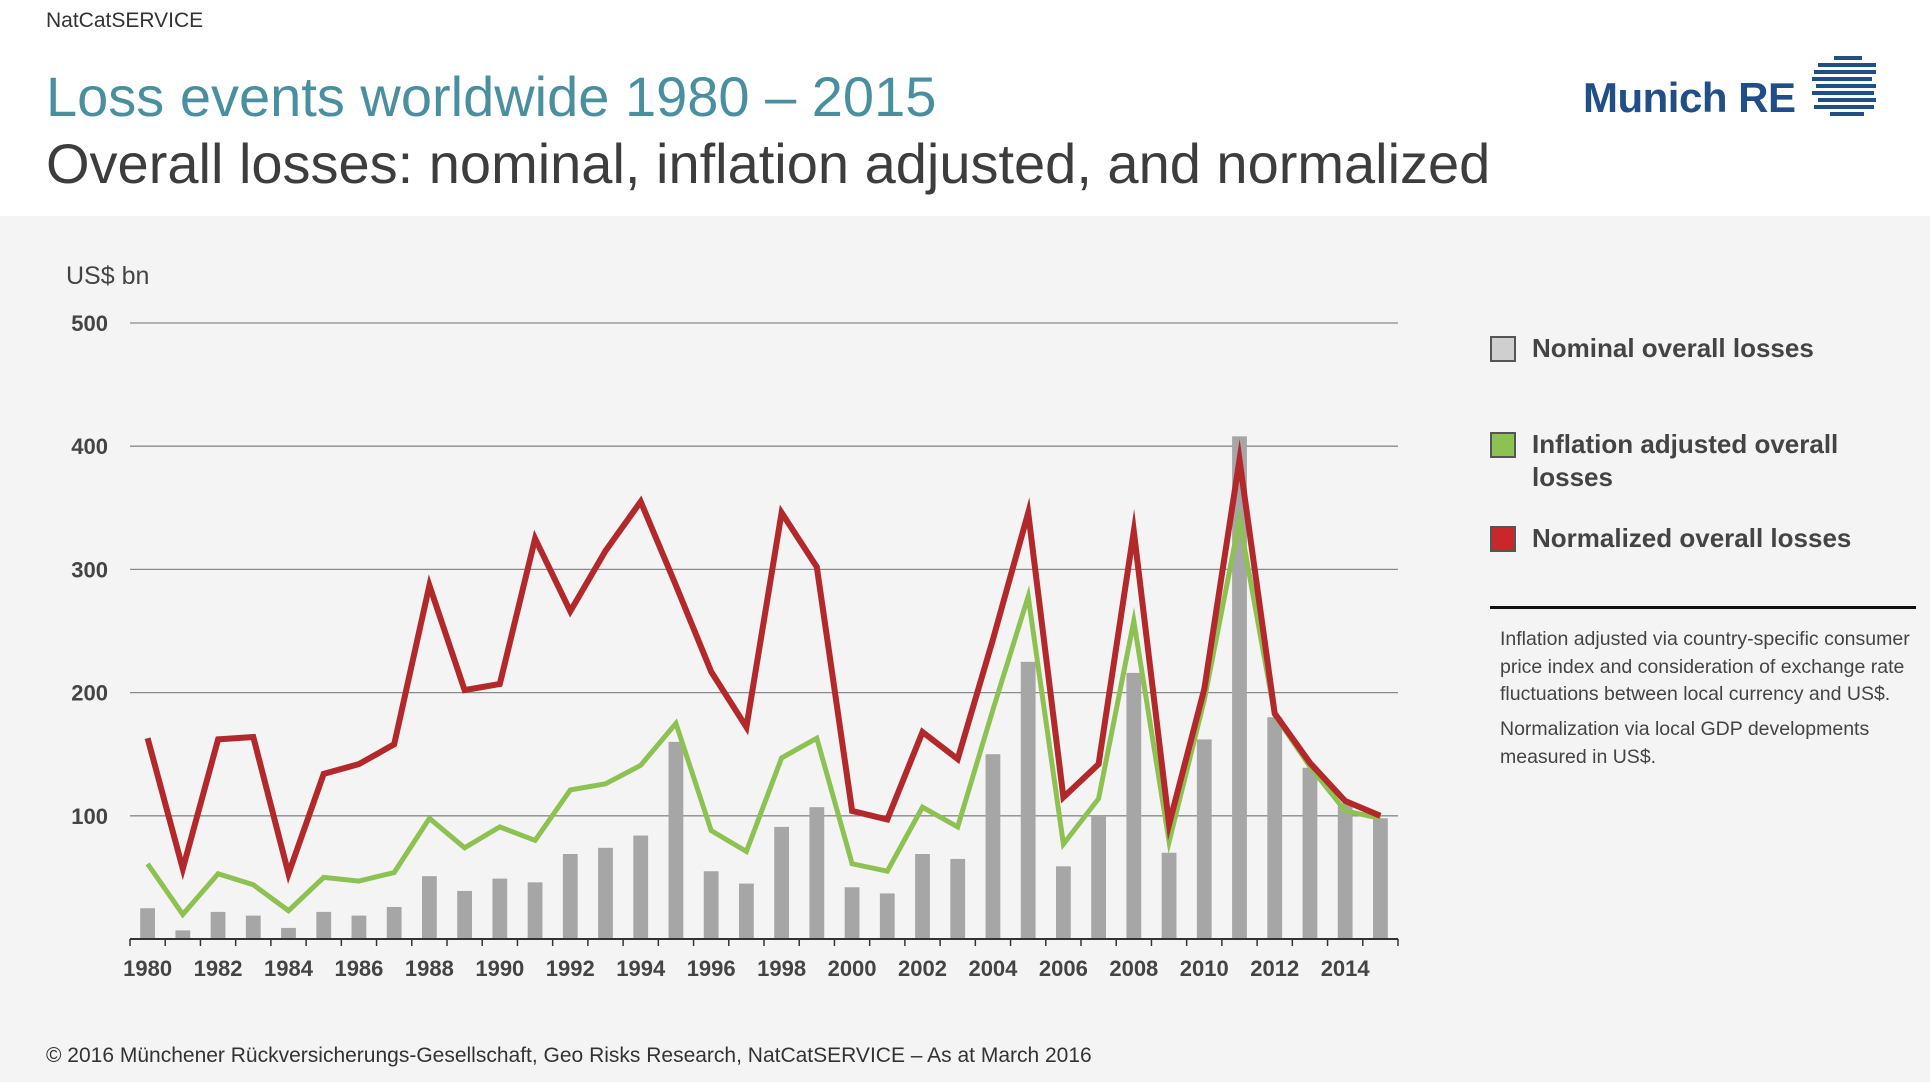 The height and width of the screenshot is (1082, 1930). Describe the element at coordinates (1204, 839) in the screenshot. I see `bar-2010` at that location.